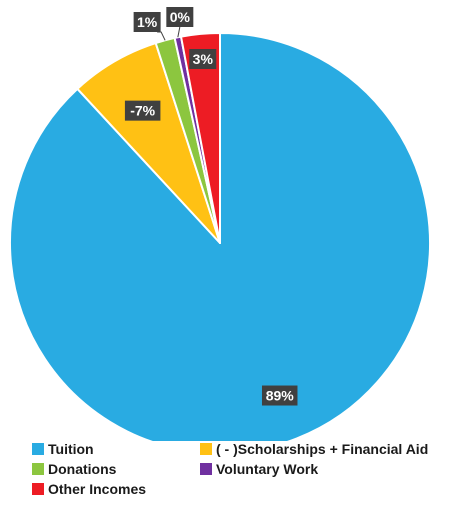 The width and height of the screenshot is (459, 523). Describe the element at coordinates (82, 469) in the screenshot. I see `legend-label-donations: Donations` at that location.